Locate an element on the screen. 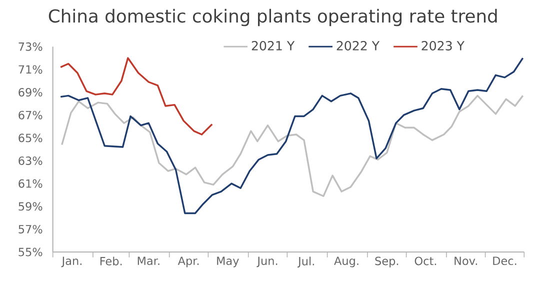 The height and width of the screenshot is (293, 542). chart-title: China domestic coking plants operating rate trend is located at coordinates (272, 17).